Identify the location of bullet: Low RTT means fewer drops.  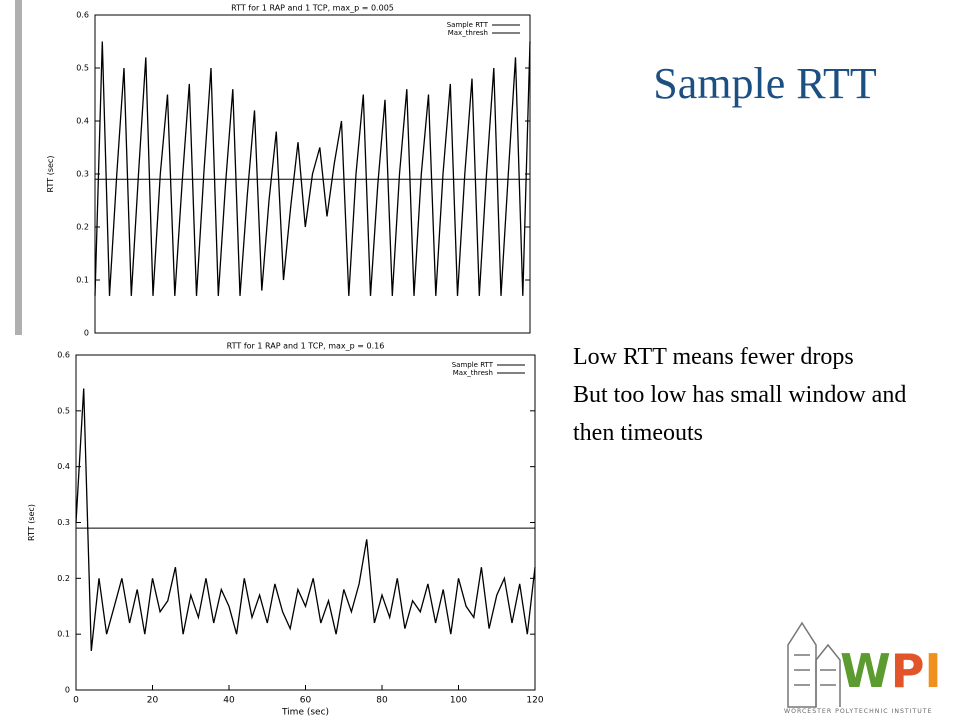
(713, 357).